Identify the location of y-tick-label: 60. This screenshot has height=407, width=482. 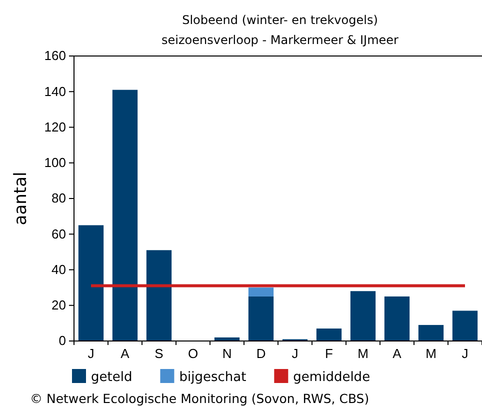
(59, 234).